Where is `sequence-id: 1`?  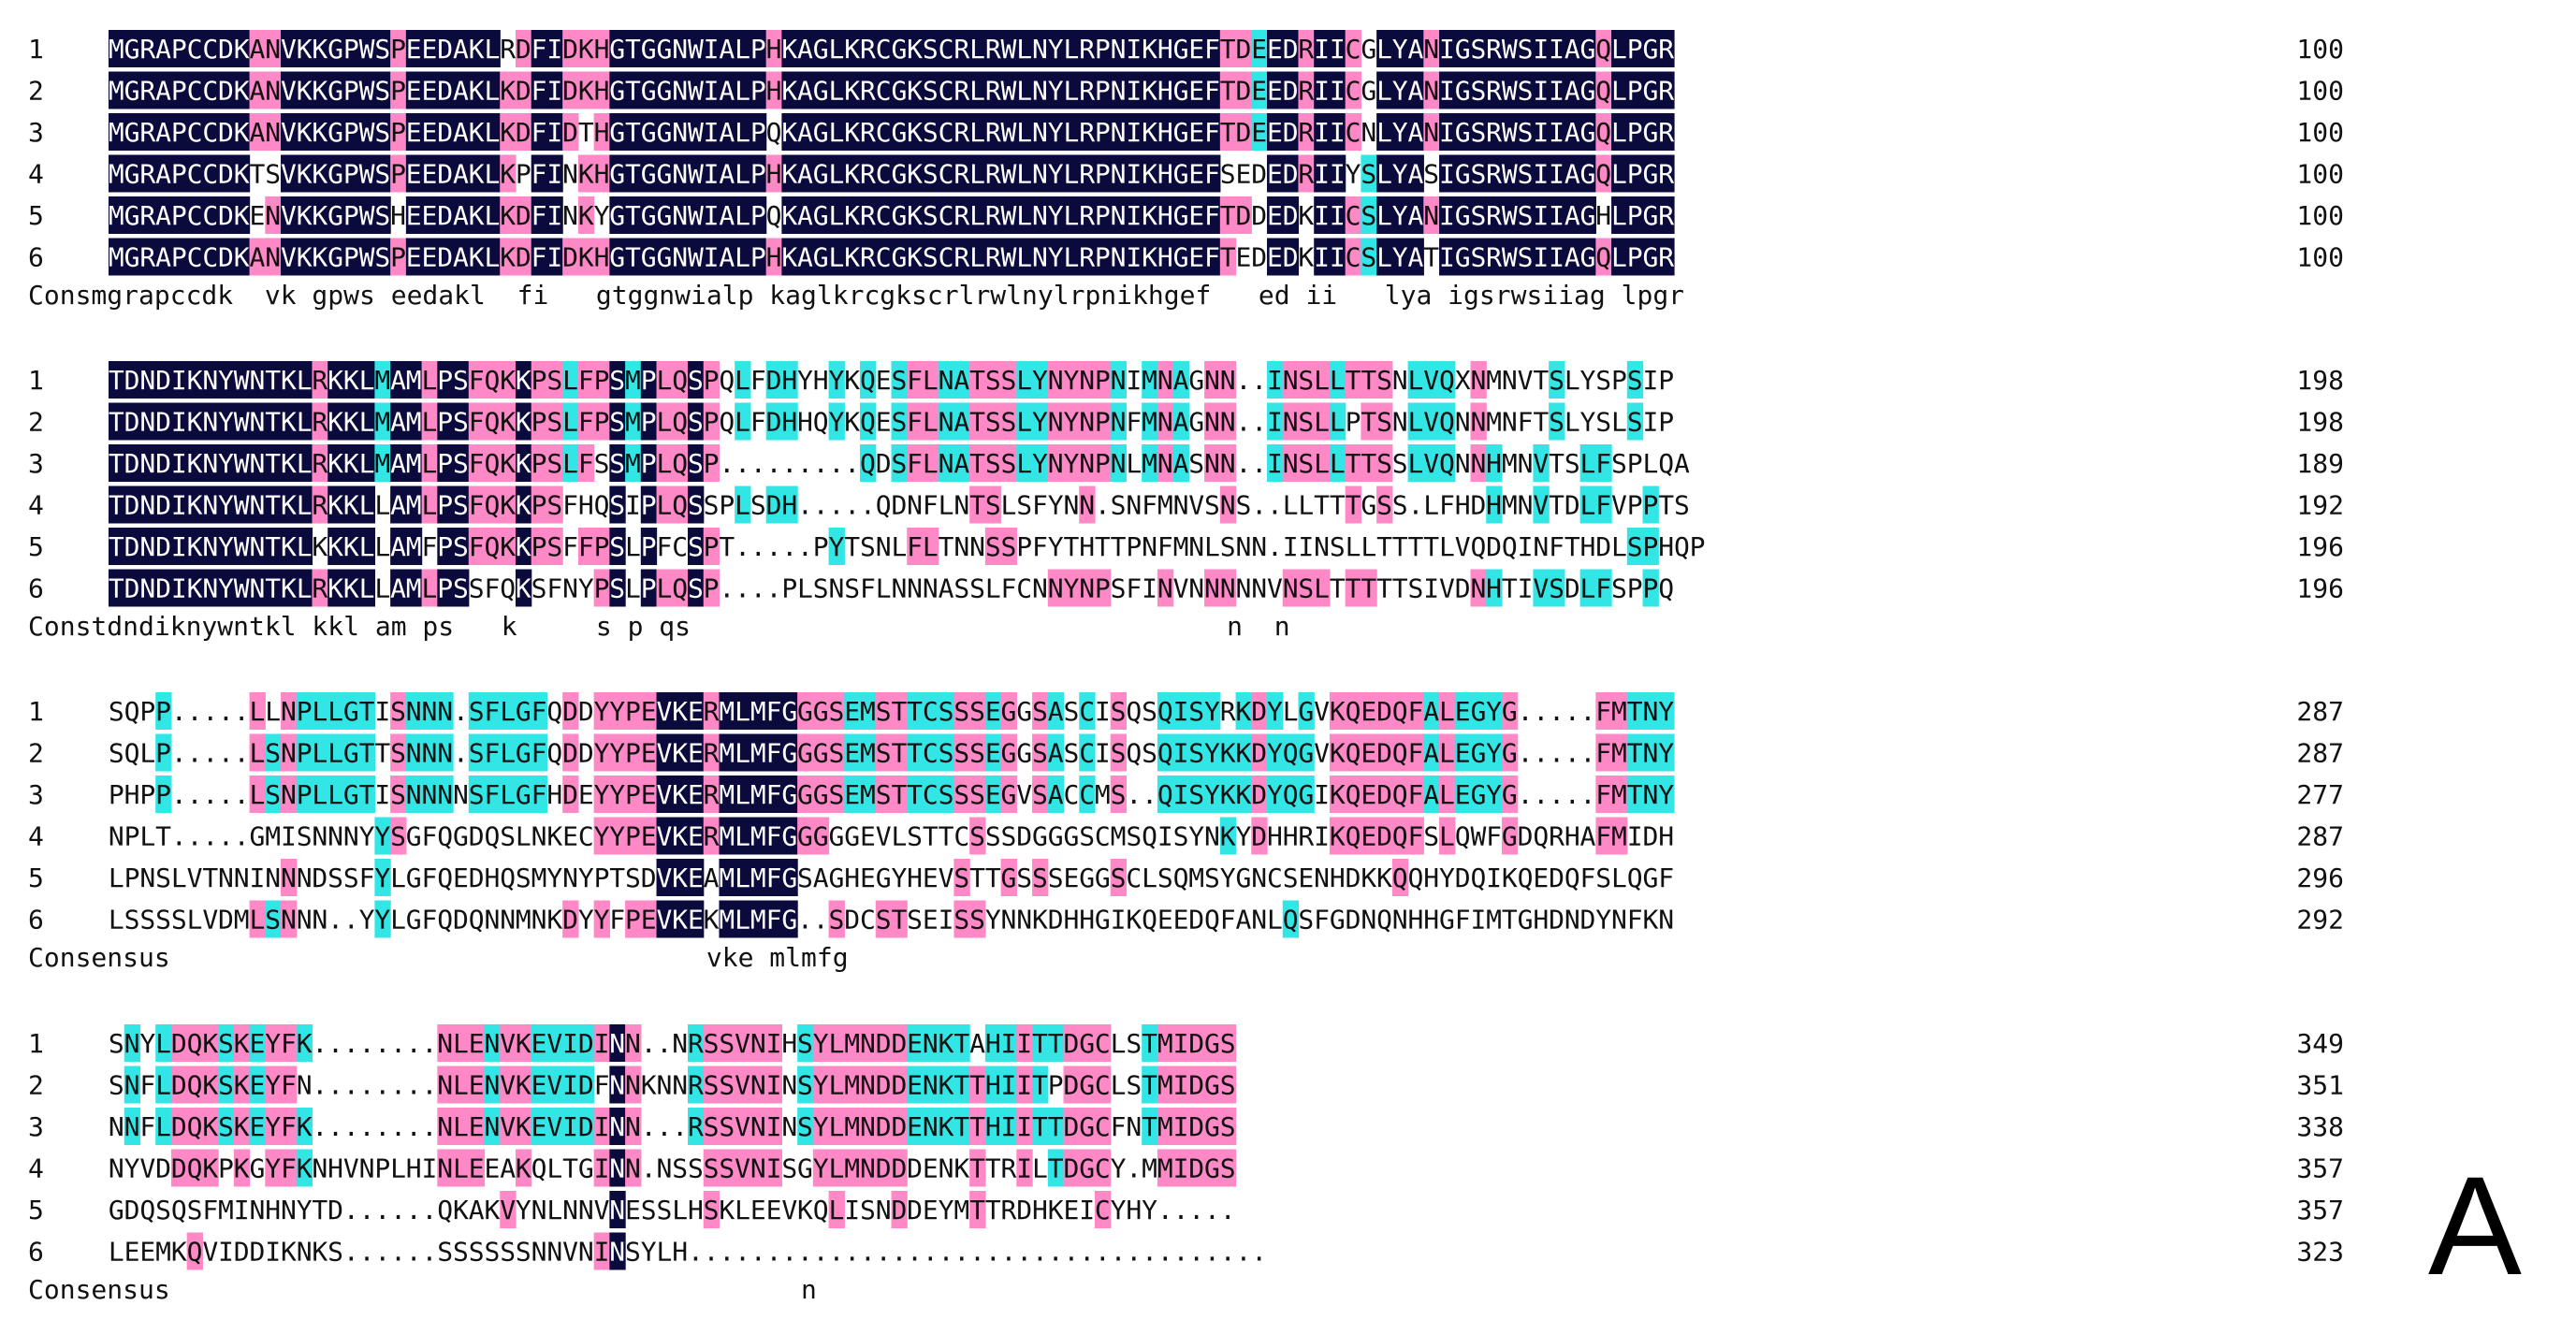
sequence-id: 1 is located at coordinates (36, 49).